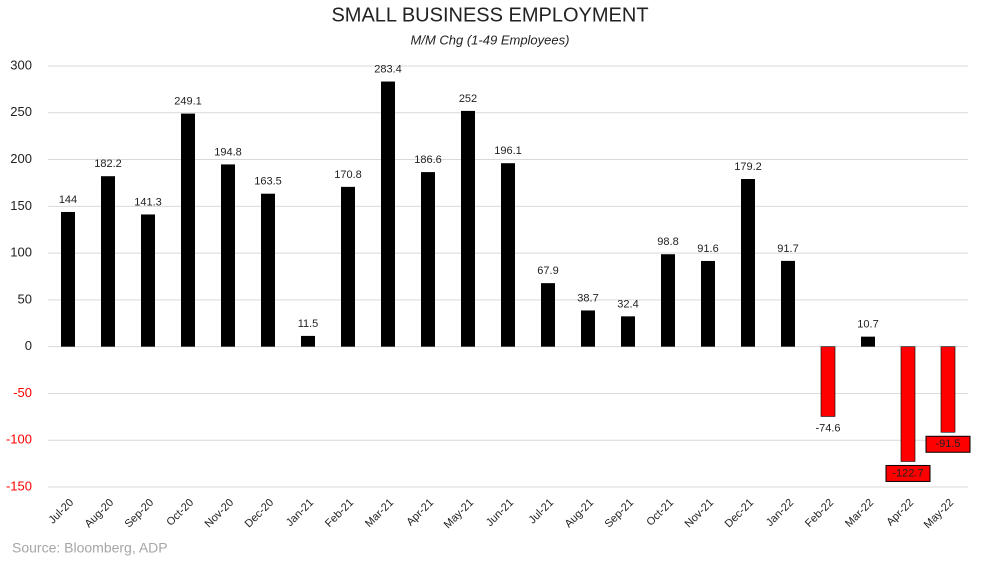 This screenshot has width=981, height=563. What do you see at coordinates (19, 439) in the screenshot?
I see `y-tick-label: -100` at bounding box center [19, 439].